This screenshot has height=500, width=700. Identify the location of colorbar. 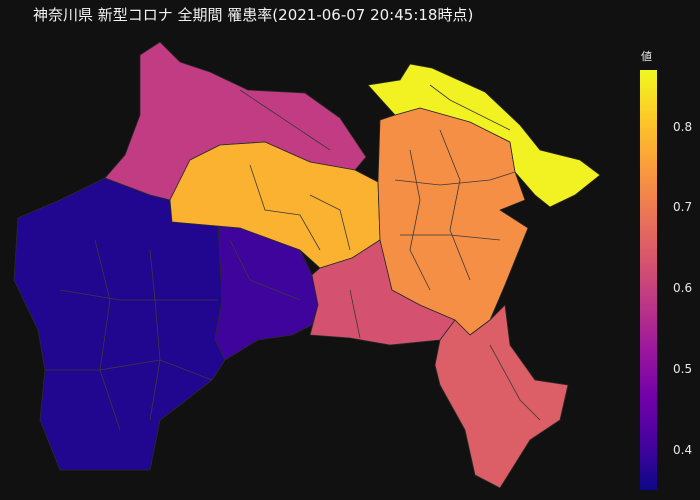
(648, 280).